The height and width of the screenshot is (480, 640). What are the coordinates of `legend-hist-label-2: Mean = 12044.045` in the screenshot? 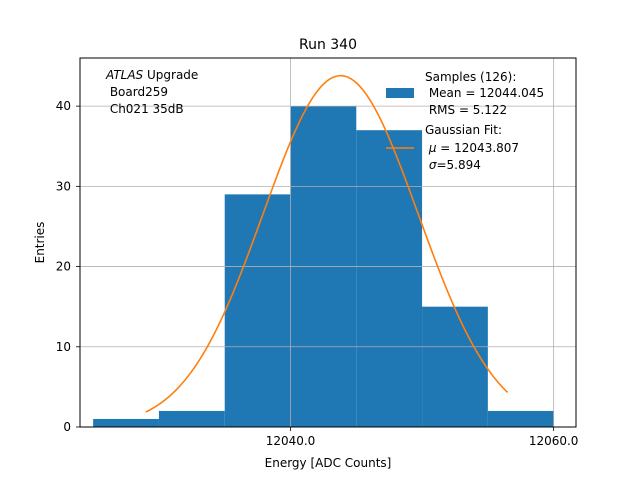 It's located at (484, 93).